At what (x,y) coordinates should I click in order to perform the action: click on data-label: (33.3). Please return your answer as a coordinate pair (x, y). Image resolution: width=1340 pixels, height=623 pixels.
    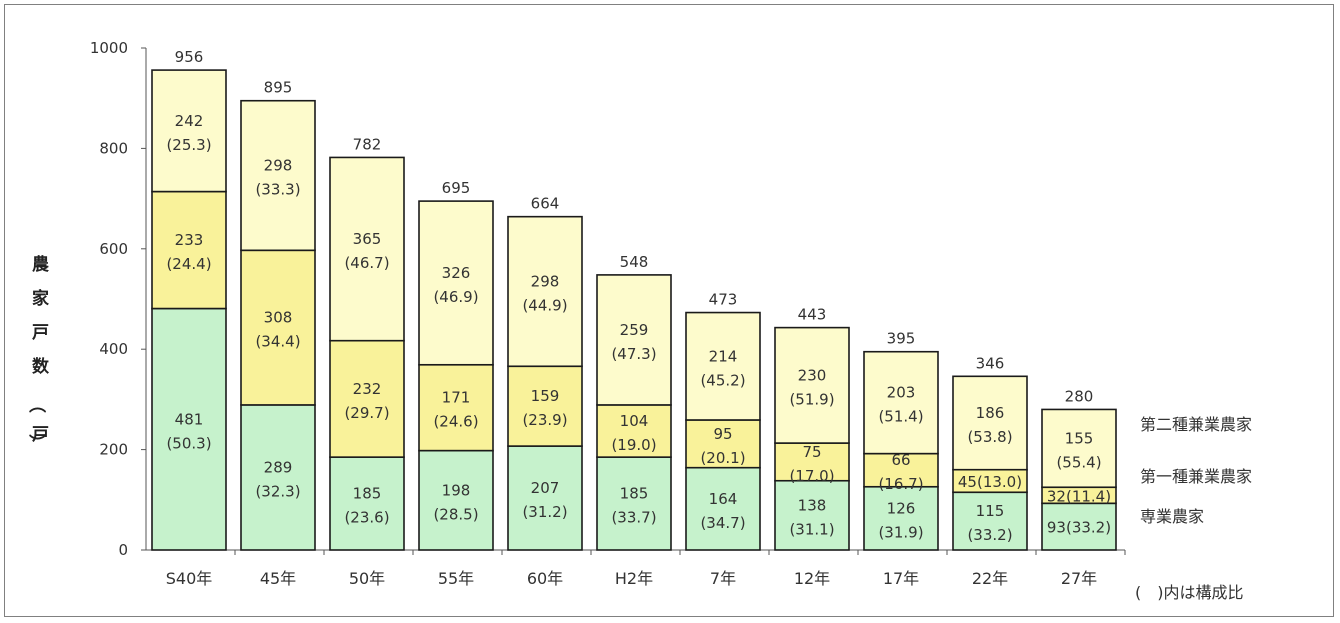
    Looking at the image, I should click on (277, 190).